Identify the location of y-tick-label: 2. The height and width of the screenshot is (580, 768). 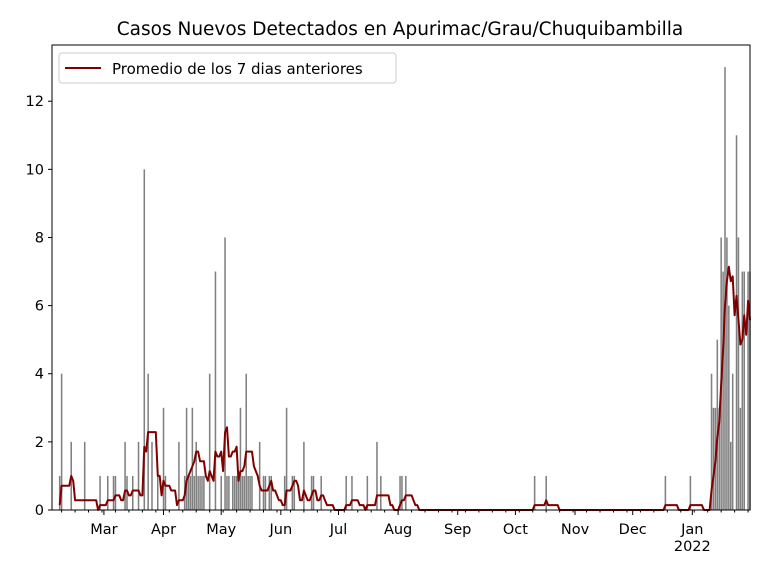
(39, 443).